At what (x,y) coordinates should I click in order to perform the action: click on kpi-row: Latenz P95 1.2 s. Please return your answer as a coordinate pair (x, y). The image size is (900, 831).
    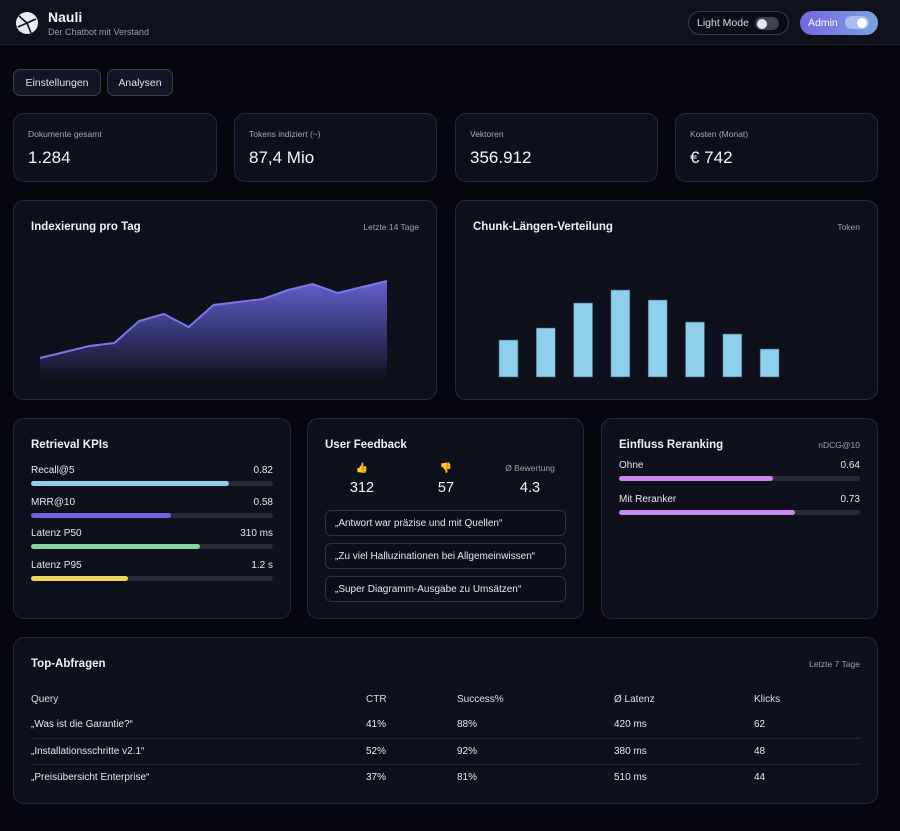
    Looking at the image, I should click on (152, 575).